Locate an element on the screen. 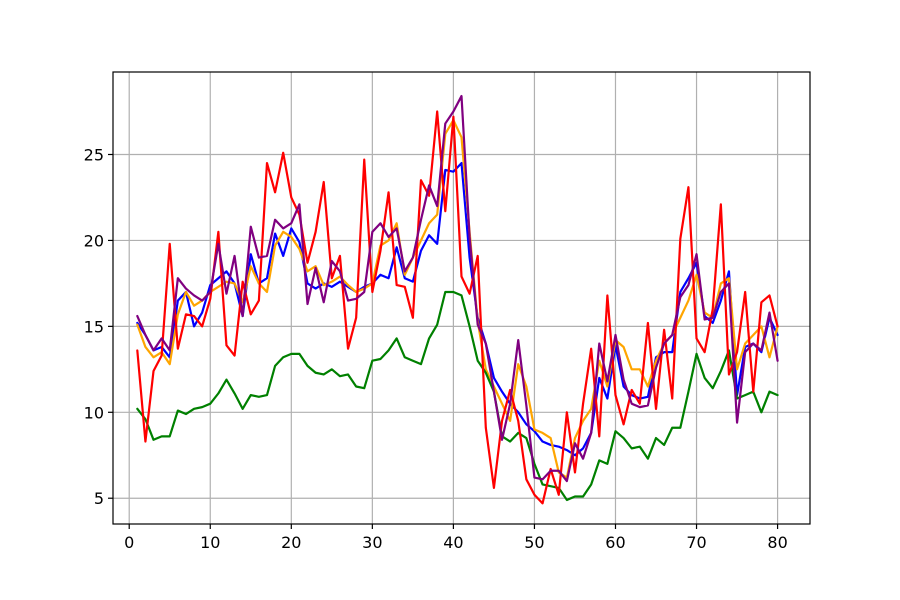  x-tick-label: 70 is located at coordinates (696, 542).